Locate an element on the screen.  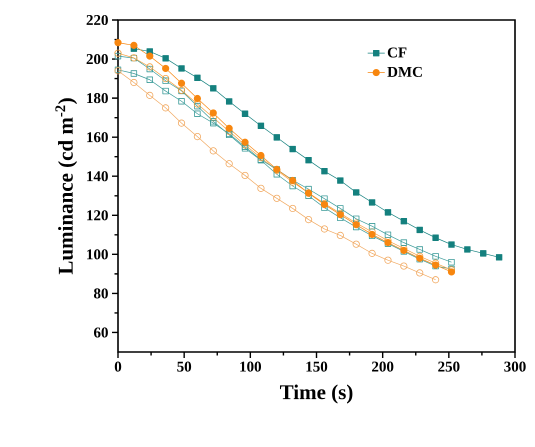
y-tick-label: 160 is located at coordinates (97, 137).